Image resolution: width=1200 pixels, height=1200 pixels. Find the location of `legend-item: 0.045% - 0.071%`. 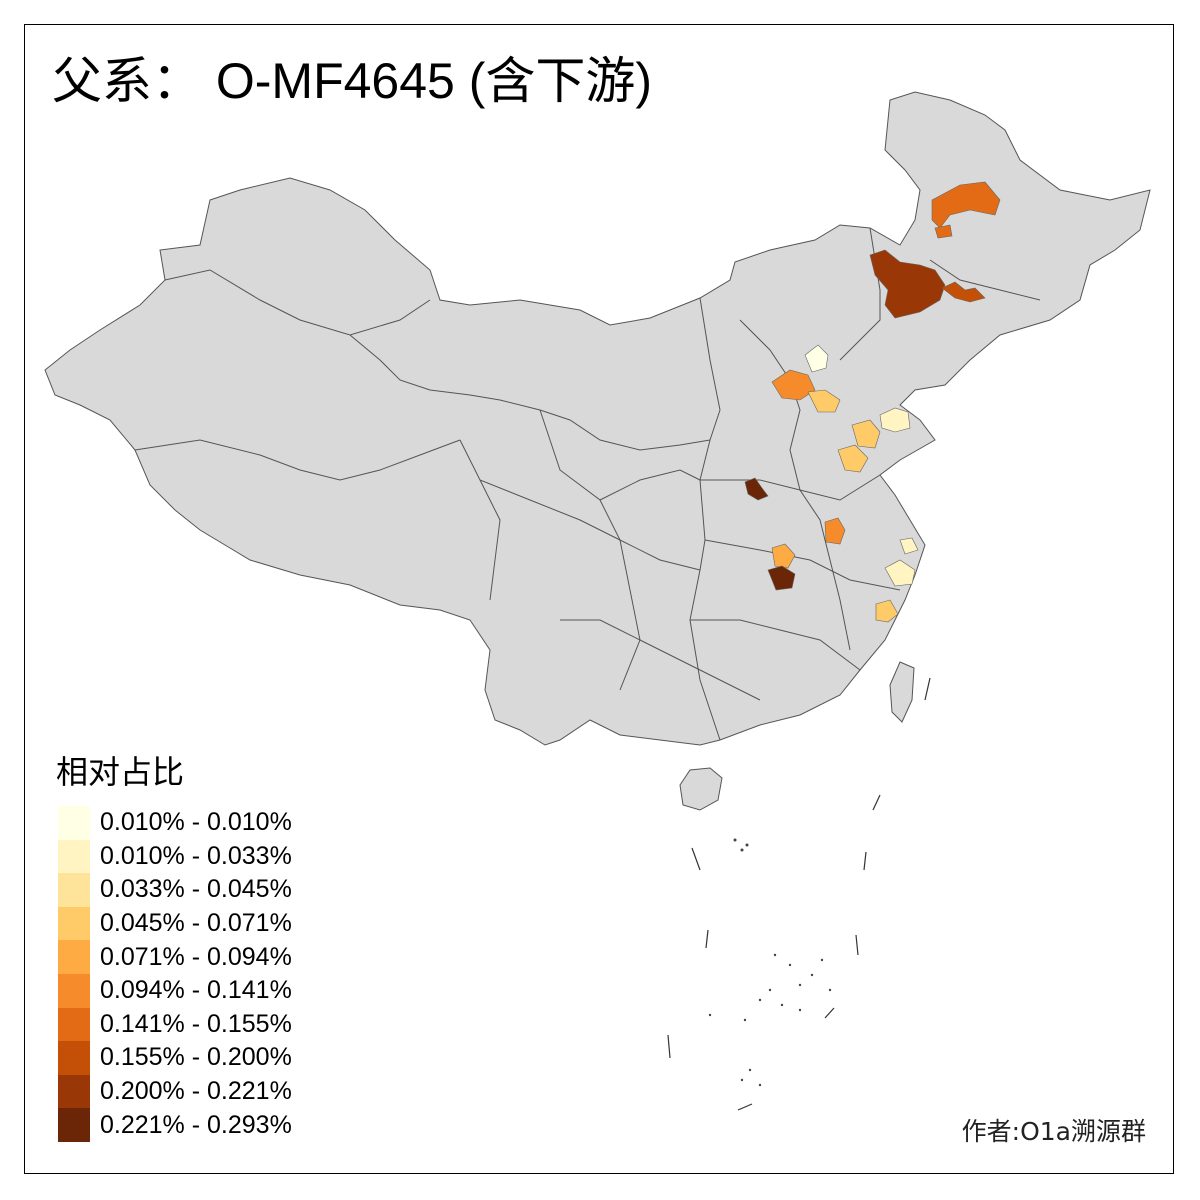

legend-item: 0.045% - 0.071% is located at coordinates (175, 923).